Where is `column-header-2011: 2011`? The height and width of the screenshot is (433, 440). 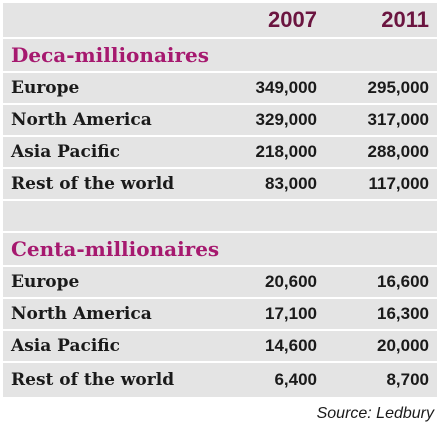 column-header-2011: 2011 is located at coordinates (405, 19).